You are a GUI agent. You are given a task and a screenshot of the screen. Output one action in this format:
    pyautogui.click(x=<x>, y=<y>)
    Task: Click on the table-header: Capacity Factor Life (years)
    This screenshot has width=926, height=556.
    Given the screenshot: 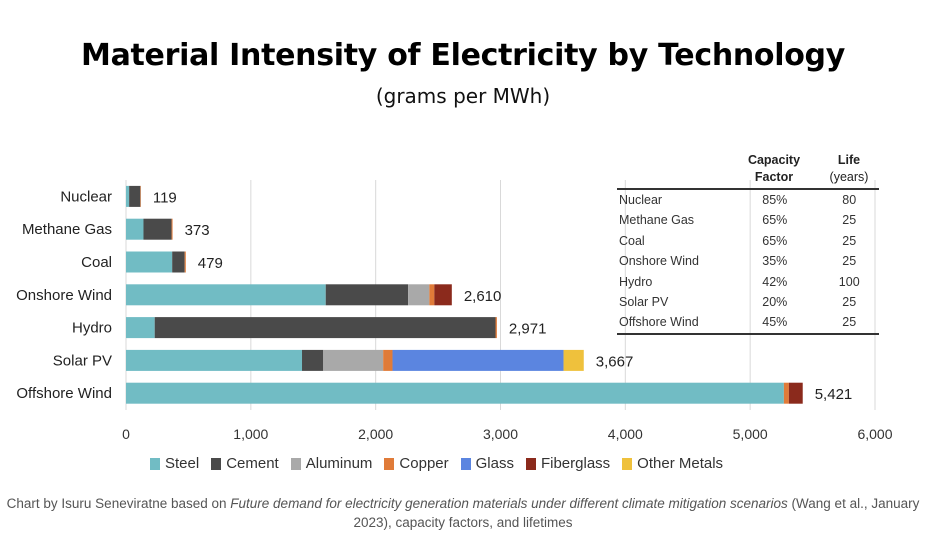 What is the action you would take?
    pyautogui.click(x=748, y=171)
    